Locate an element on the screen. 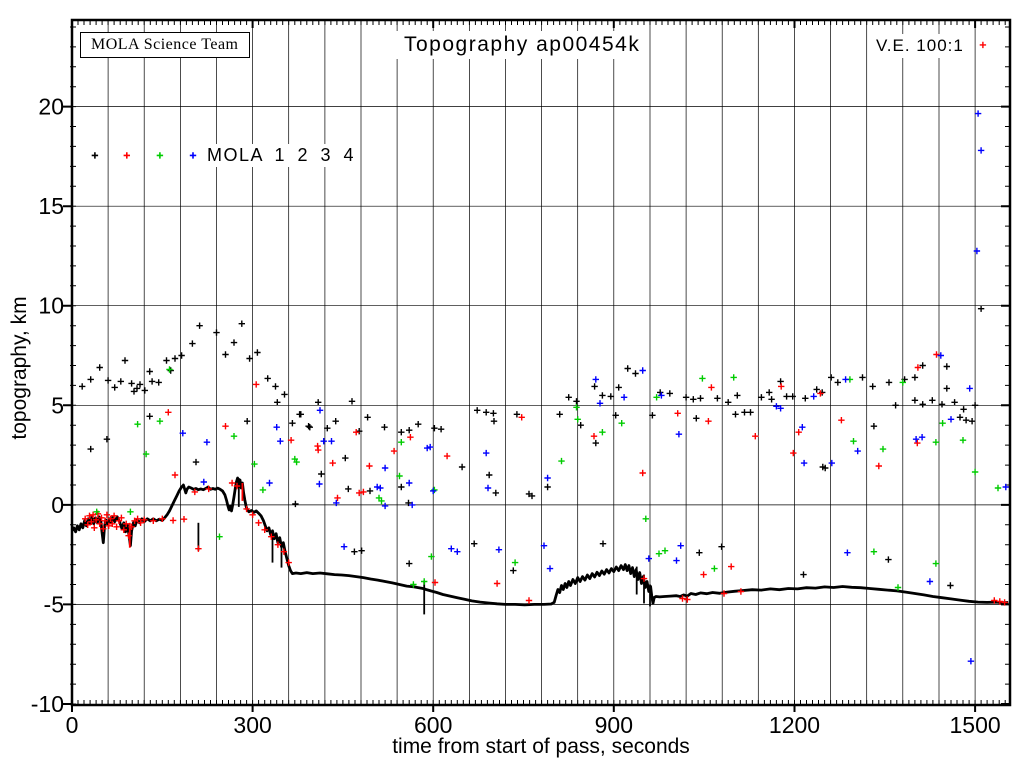  y-tick-label-10: 10 is located at coordinates (51, 306).